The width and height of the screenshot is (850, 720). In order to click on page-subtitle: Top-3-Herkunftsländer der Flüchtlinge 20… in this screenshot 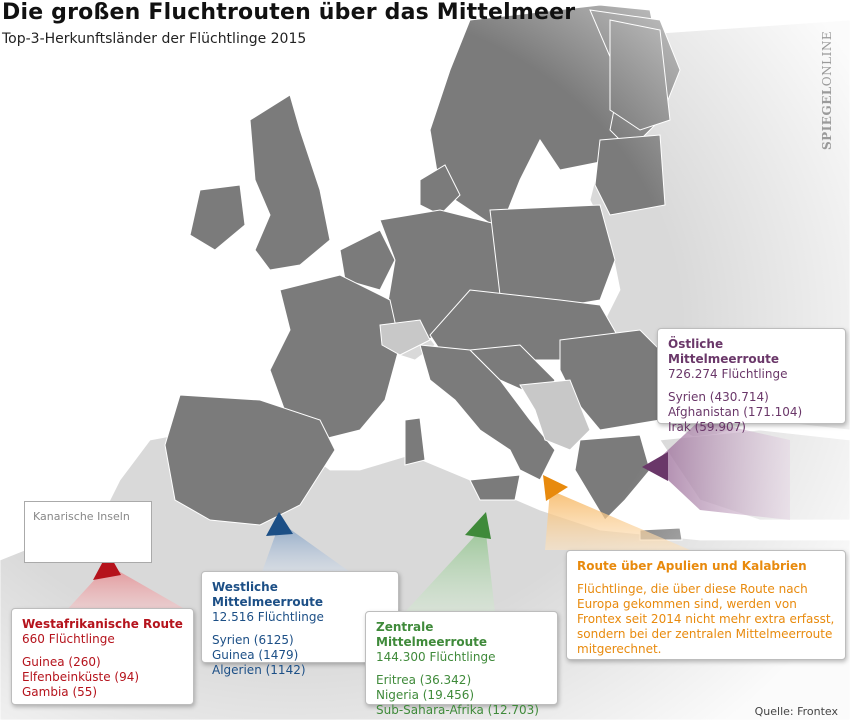, I will do `click(154, 39)`.